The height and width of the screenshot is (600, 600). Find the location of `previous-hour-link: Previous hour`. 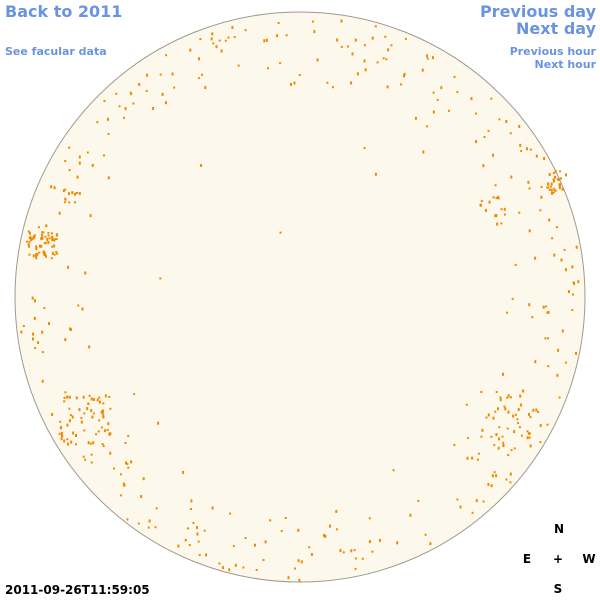

previous-hour-link: Previous hour is located at coordinates (552, 51).